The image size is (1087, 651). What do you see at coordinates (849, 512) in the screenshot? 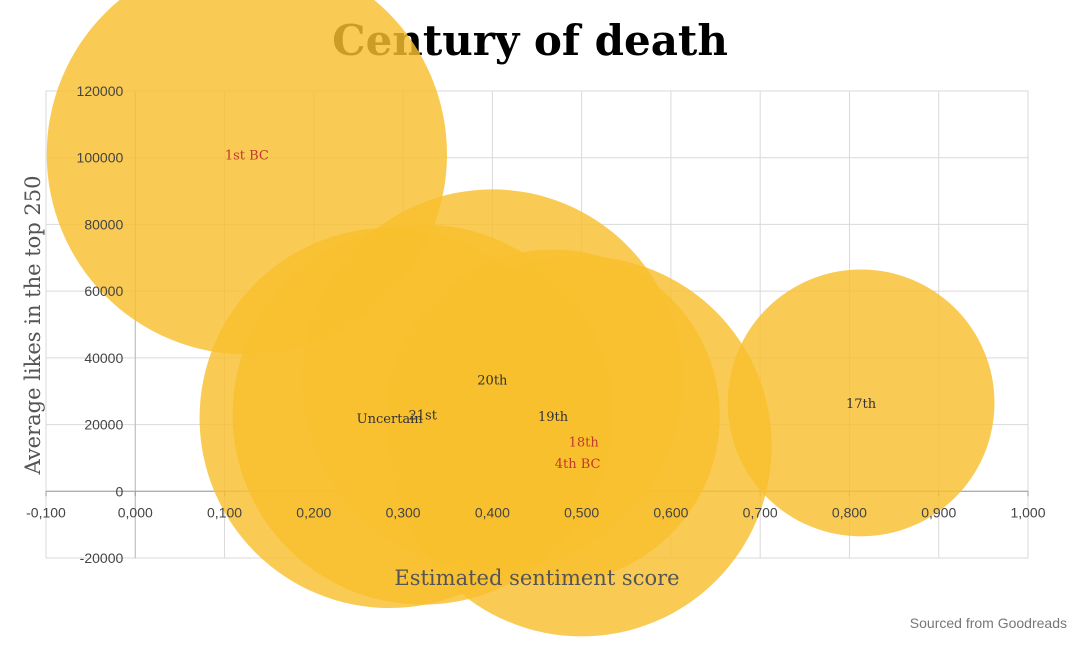
I see `x-tick-label: 0,800` at bounding box center [849, 512].